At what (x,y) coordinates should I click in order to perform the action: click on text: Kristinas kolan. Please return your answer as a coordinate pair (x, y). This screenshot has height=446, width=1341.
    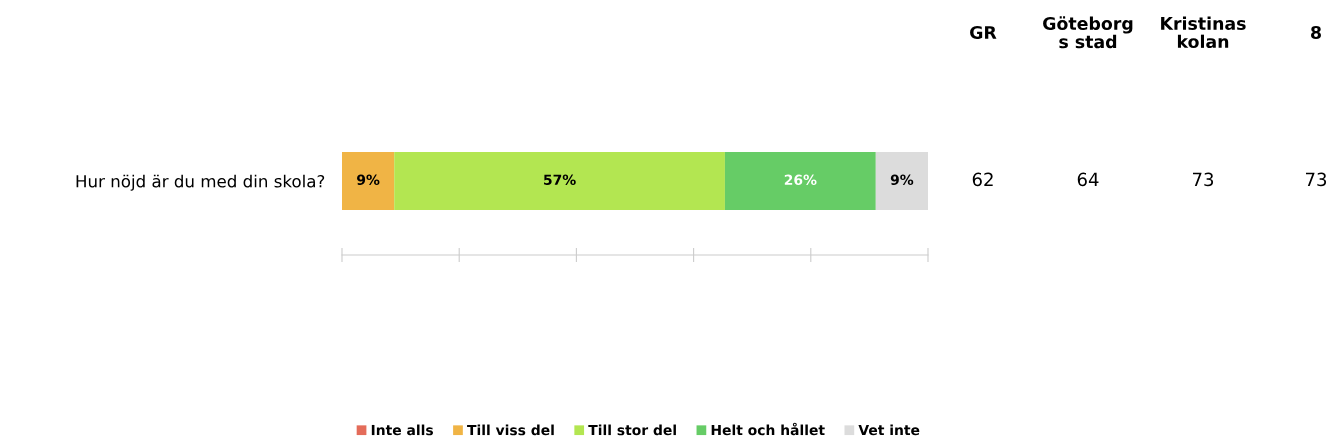
    Looking at the image, I should click on (1203, 32).